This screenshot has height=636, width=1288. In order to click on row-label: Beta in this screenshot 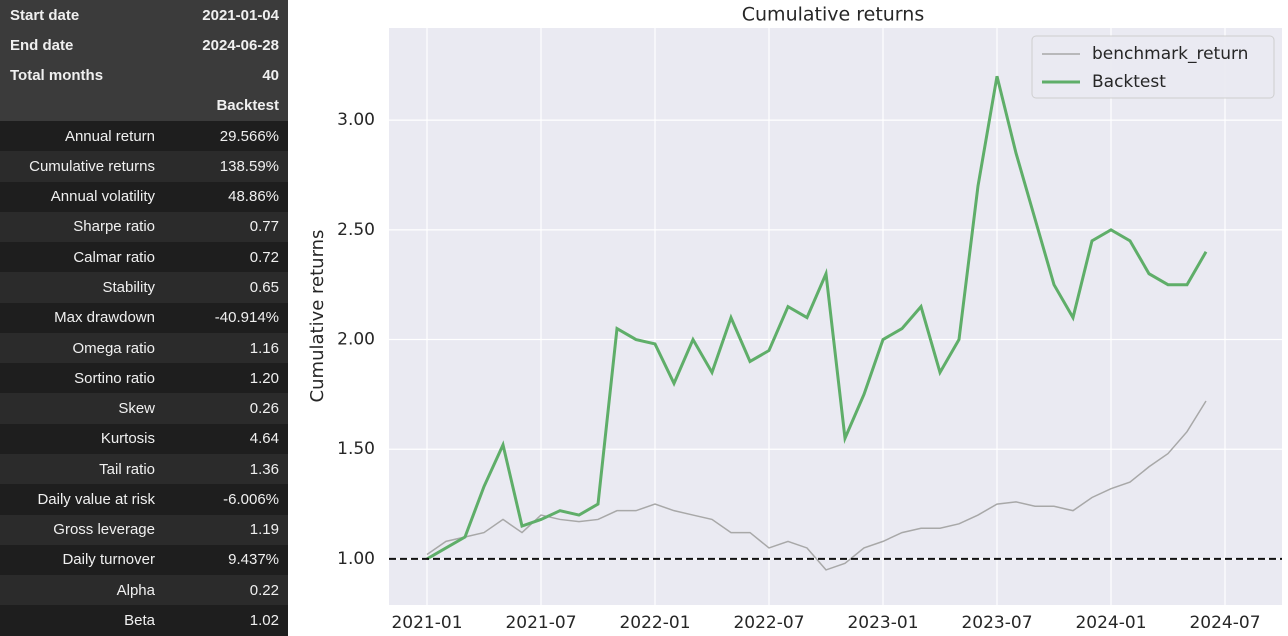, I will do `click(139, 620)`.